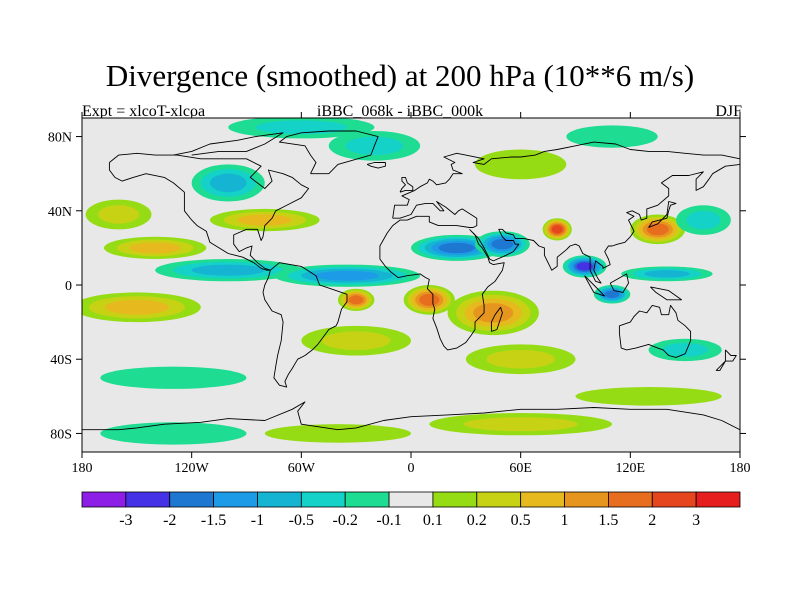  What do you see at coordinates (521, 520) in the screenshot?
I see `colorbar-label: 0.5` at bounding box center [521, 520].